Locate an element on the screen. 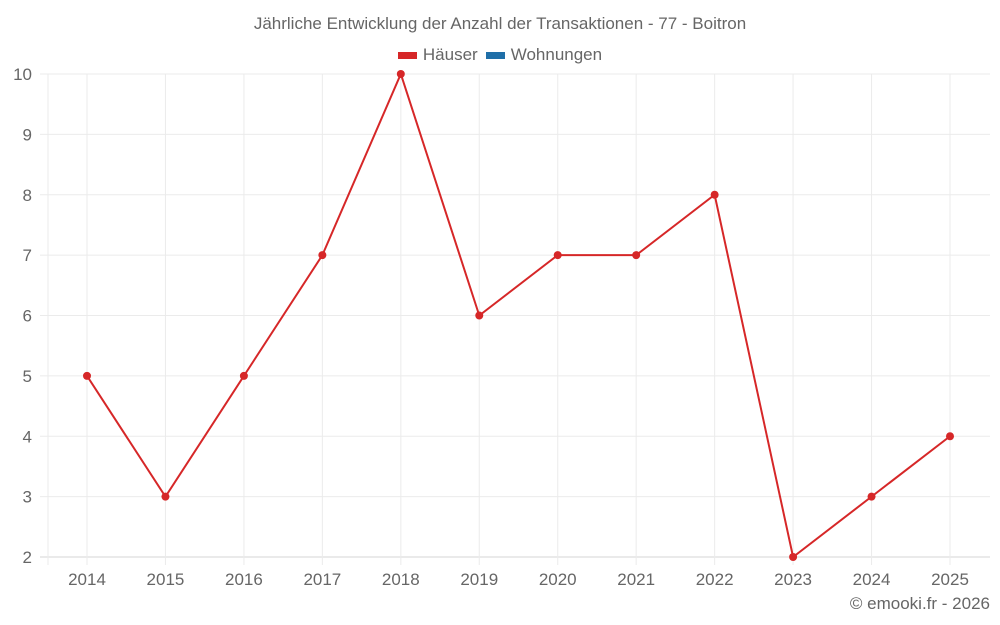 The image size is (1000, 625). x-tick-label: 2021 is located at coordinates (636, 579).